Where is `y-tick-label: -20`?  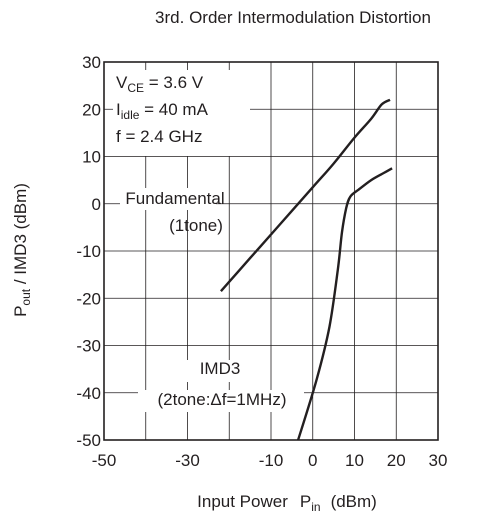 y-tick-label: -20 is located at coordinates (88, 298).